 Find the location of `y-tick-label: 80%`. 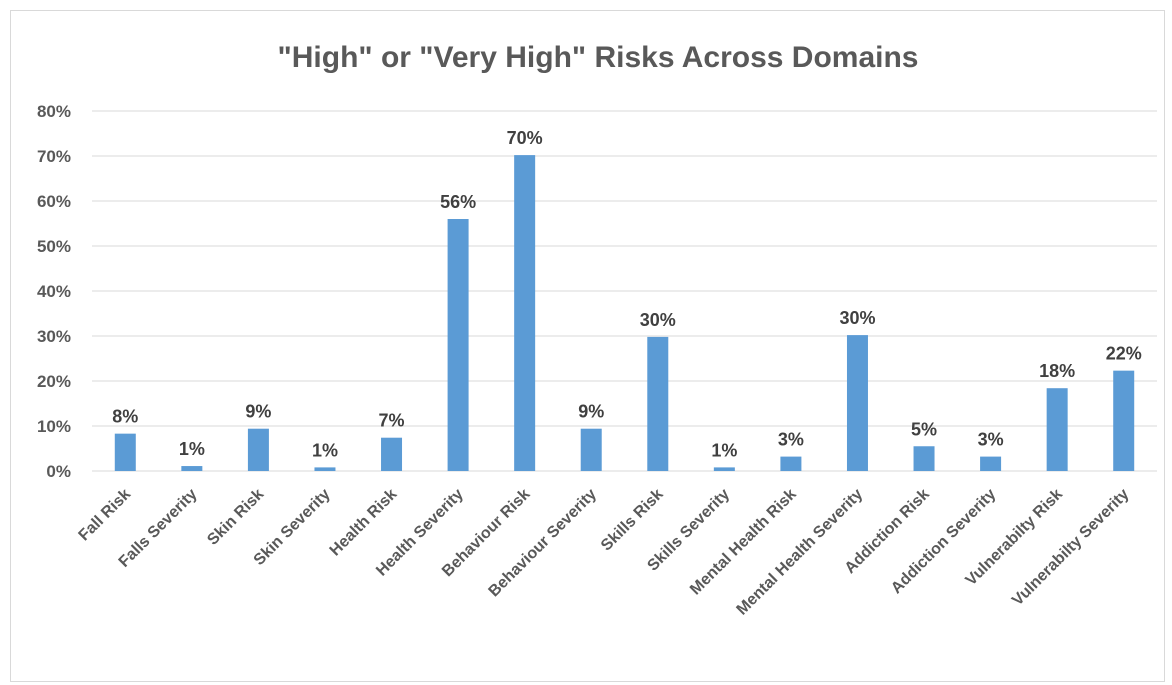

y-tick-label: 80% is located at coordinates (54, 111).